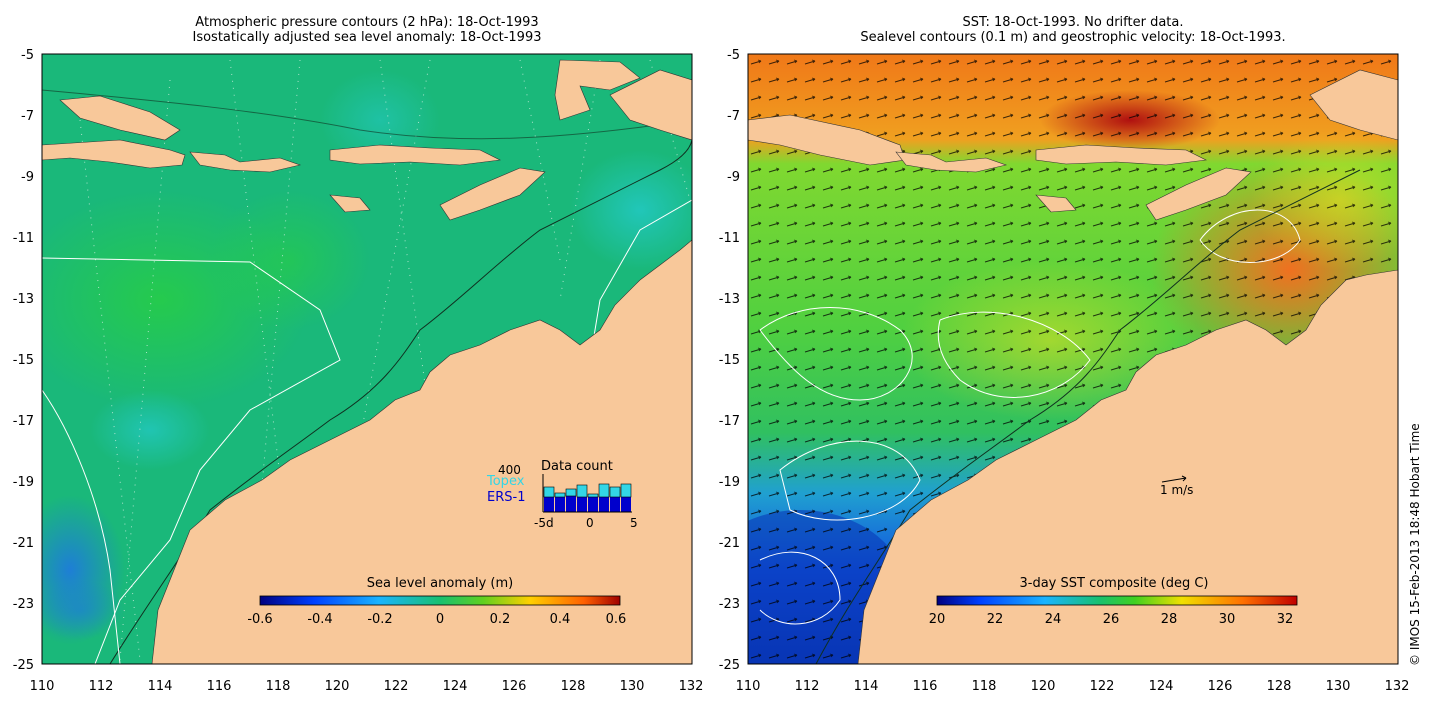 The image size is (1440, 710). I want to click on x-tick-label: 130, so click(1338, 686).